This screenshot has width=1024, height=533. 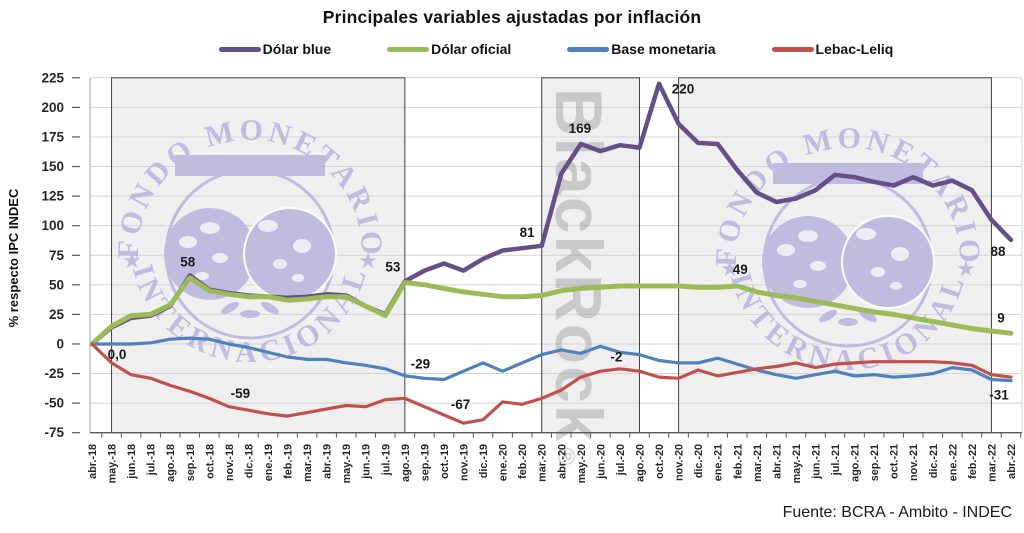 What do you see at coordinates (188, 261) in the screenshot?
I see `data-label: 58` at bounding box center [188, 261].